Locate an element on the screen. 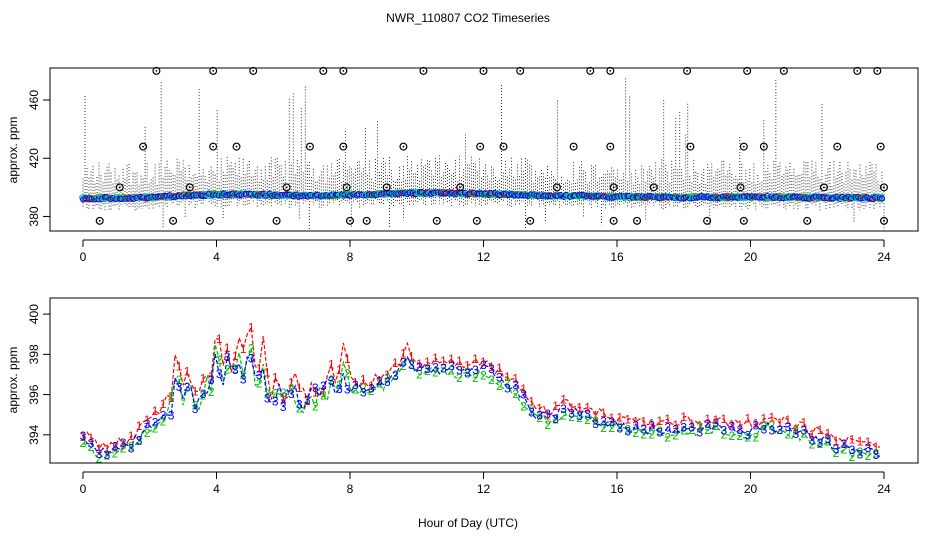  top-y-axis-label: approx. ppm is located at coordinates (13, 150).